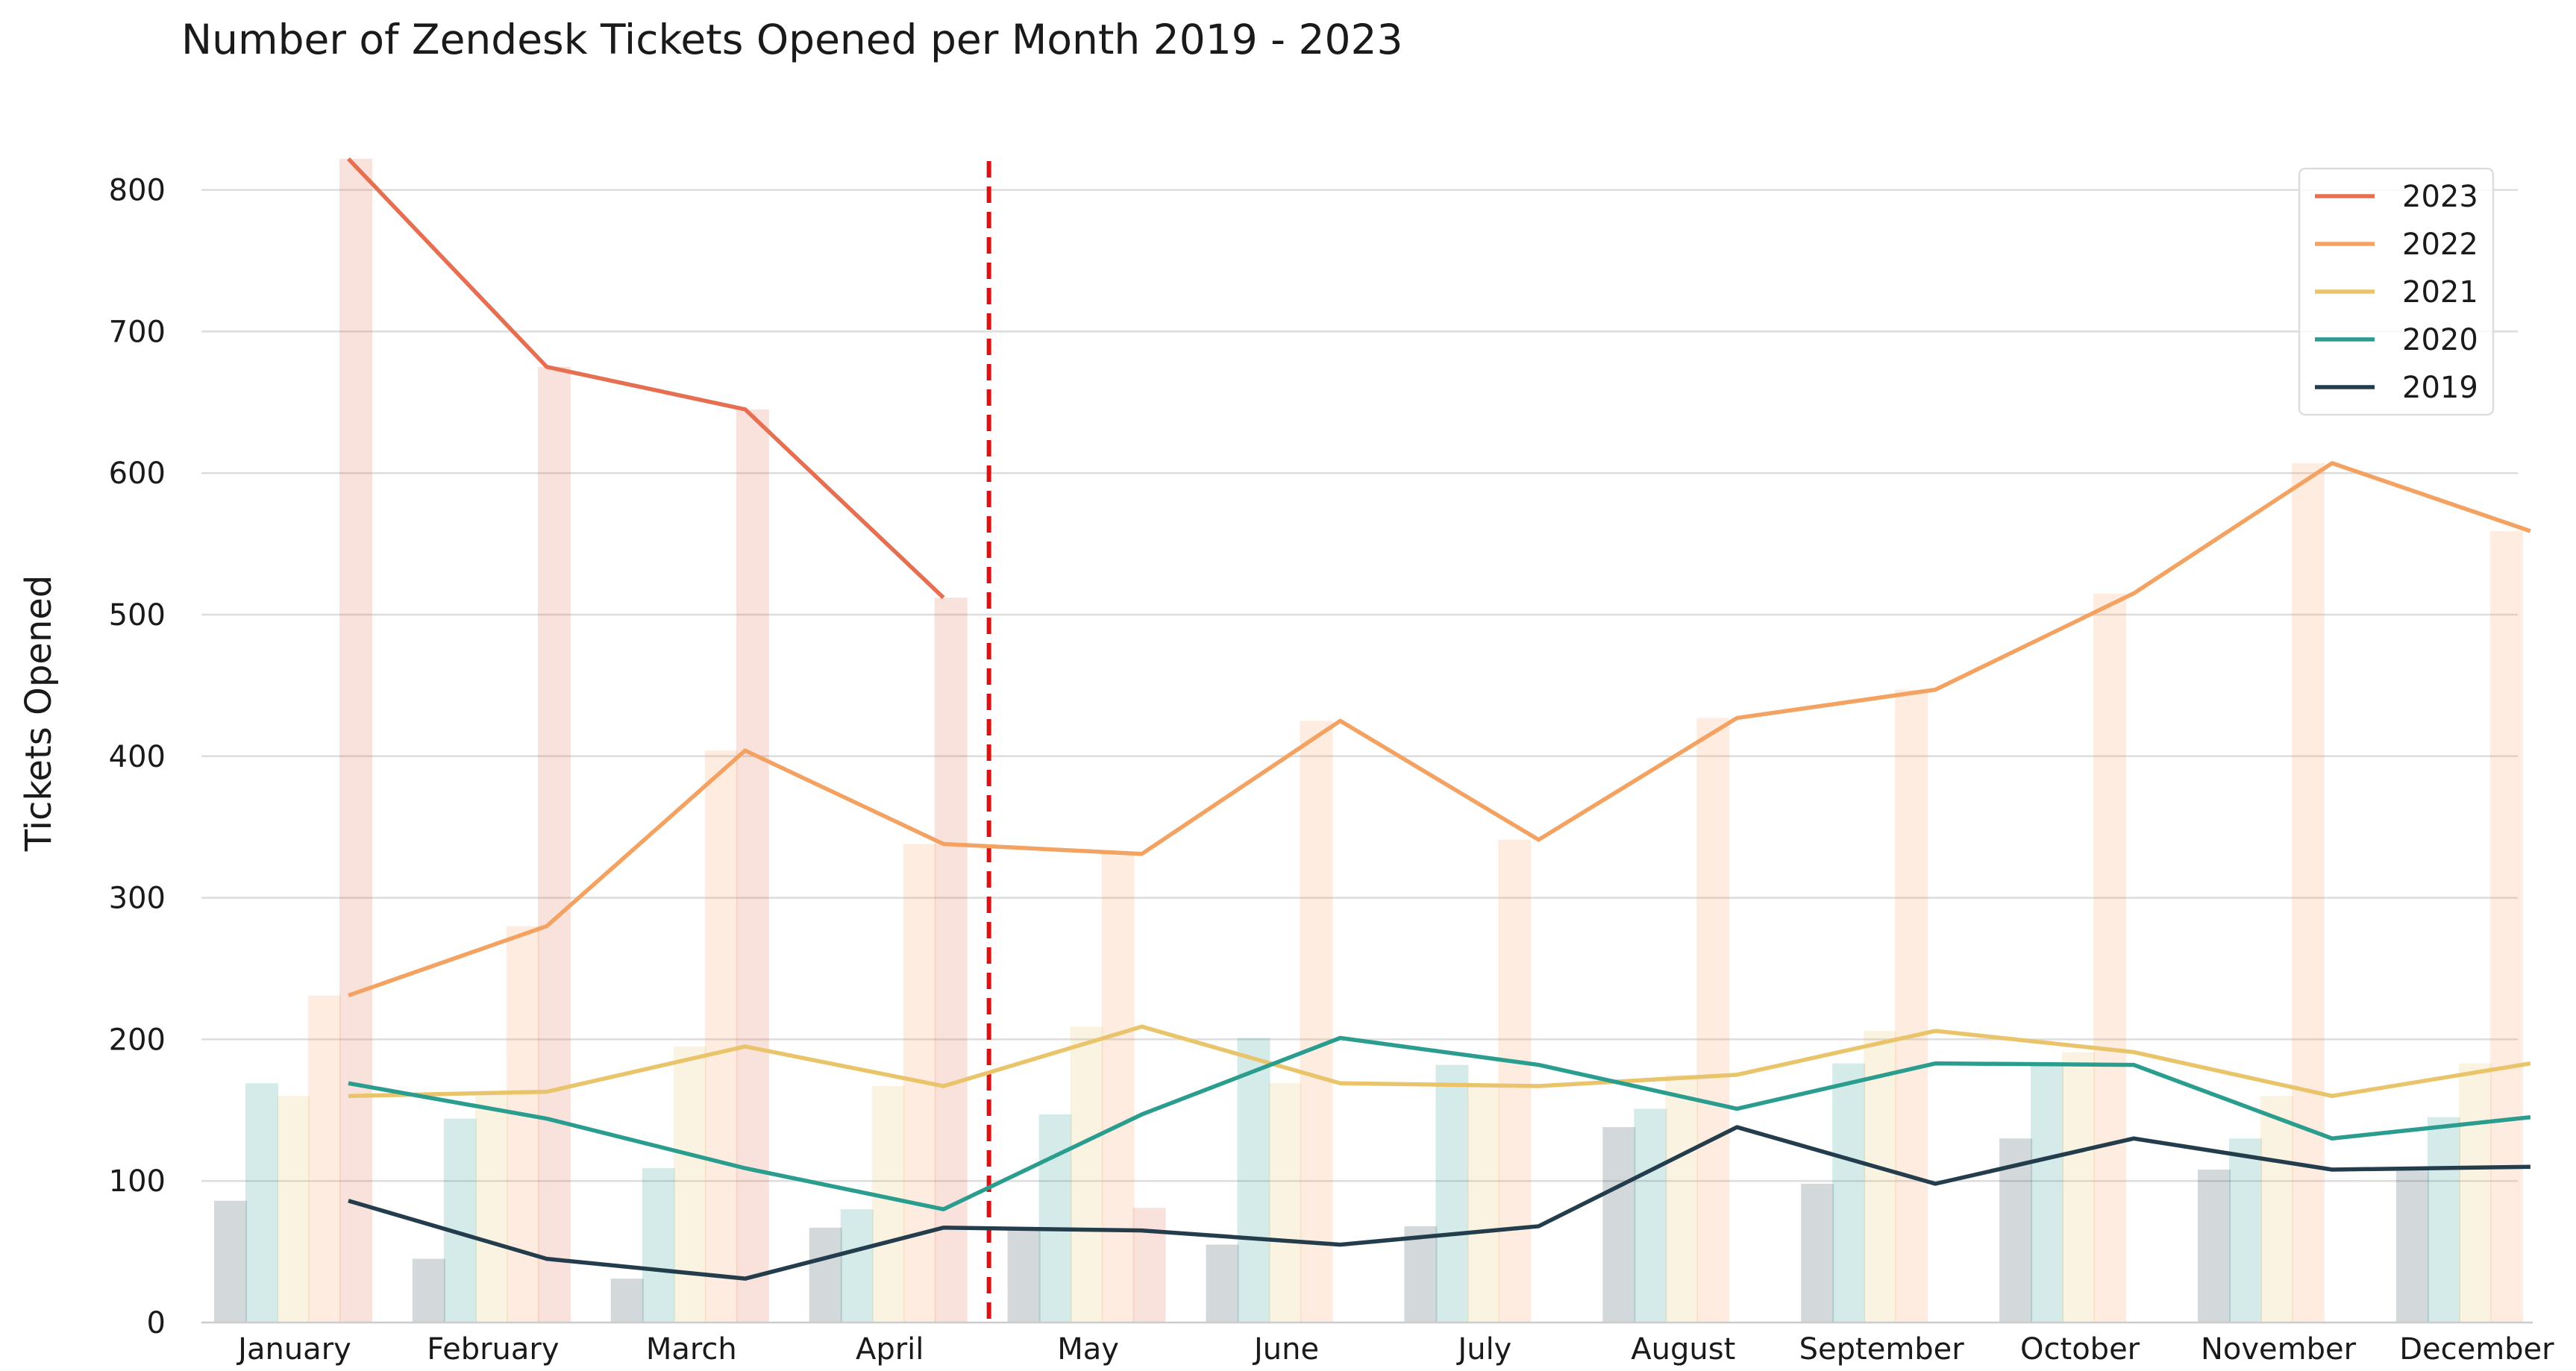 The width and height of the screenshot is (2576, 1371). What do you see at coordinates (1088, 1349) in the screenshot?
I see `x-tick-label-may: May` at bounding box center [1088, 1349].